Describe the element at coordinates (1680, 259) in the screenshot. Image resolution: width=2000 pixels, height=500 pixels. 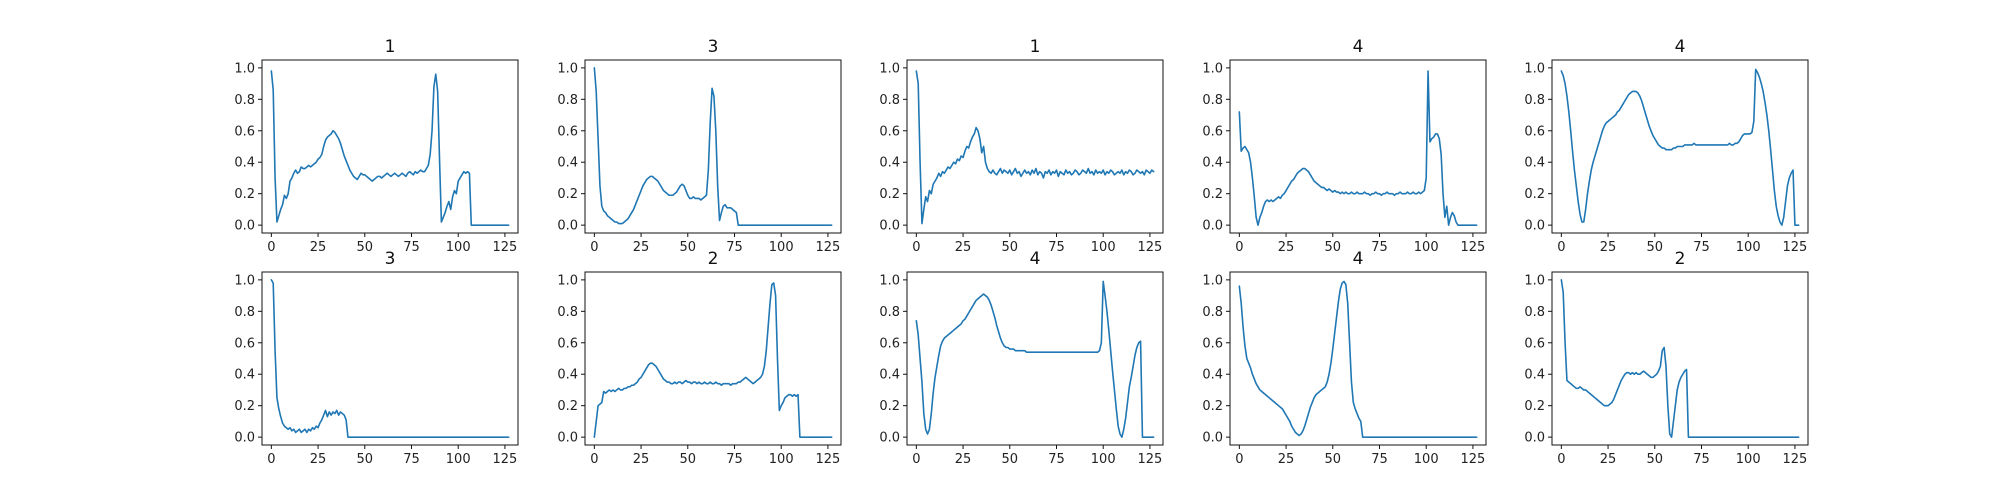
I see `subplot-title: 2` at that location.